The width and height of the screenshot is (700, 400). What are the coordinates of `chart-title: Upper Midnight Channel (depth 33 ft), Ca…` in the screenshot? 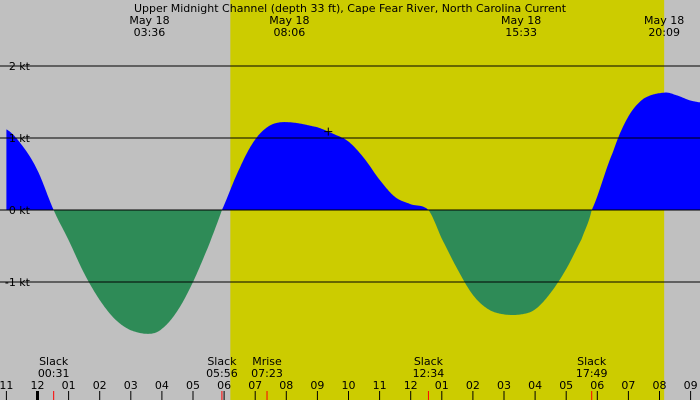 It's located at (350, 8).